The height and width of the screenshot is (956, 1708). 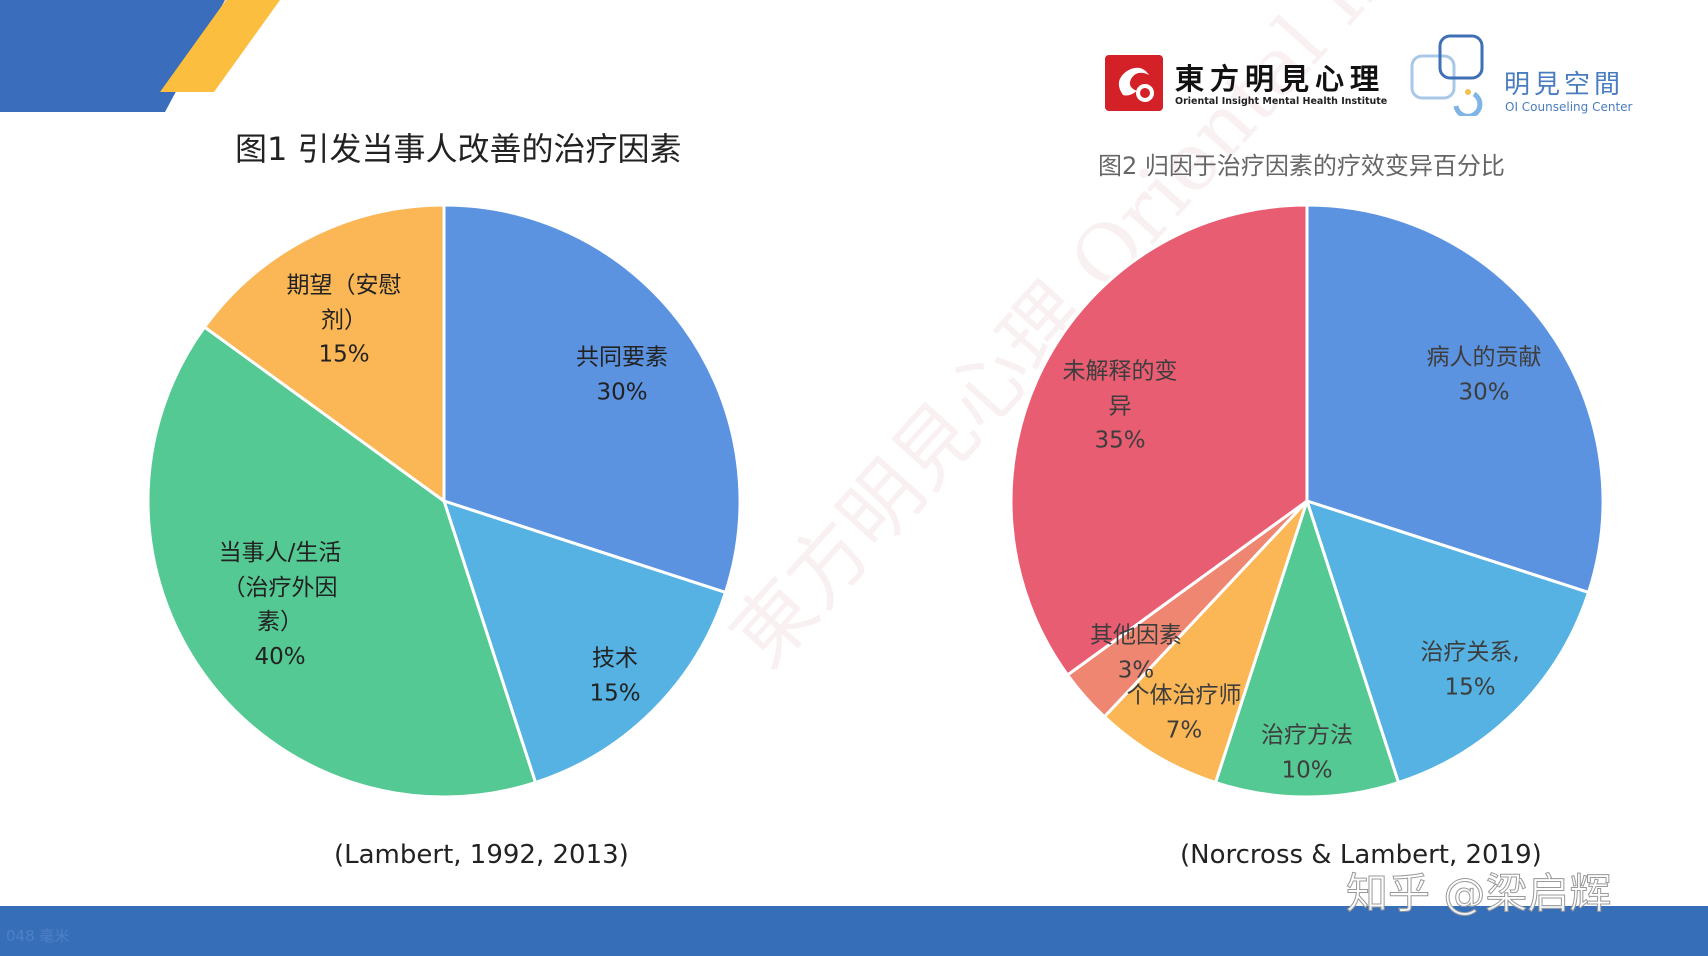 I want to click on oriental-insight-logo-icon, so click(x=1134, y=83).